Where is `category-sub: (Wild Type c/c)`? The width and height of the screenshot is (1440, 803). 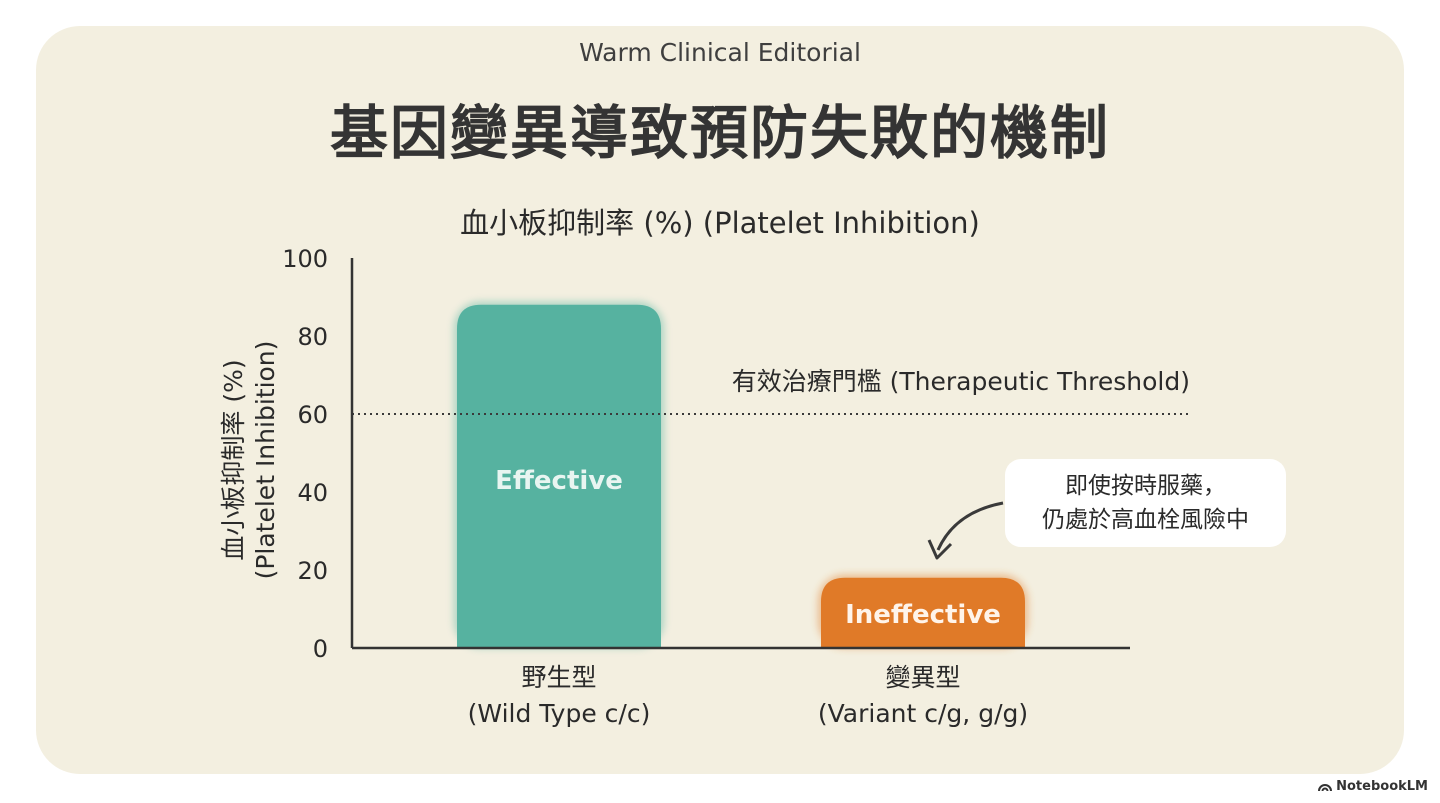 category-sub: (Wild Type c/c) is located at coordinates (559, 713).